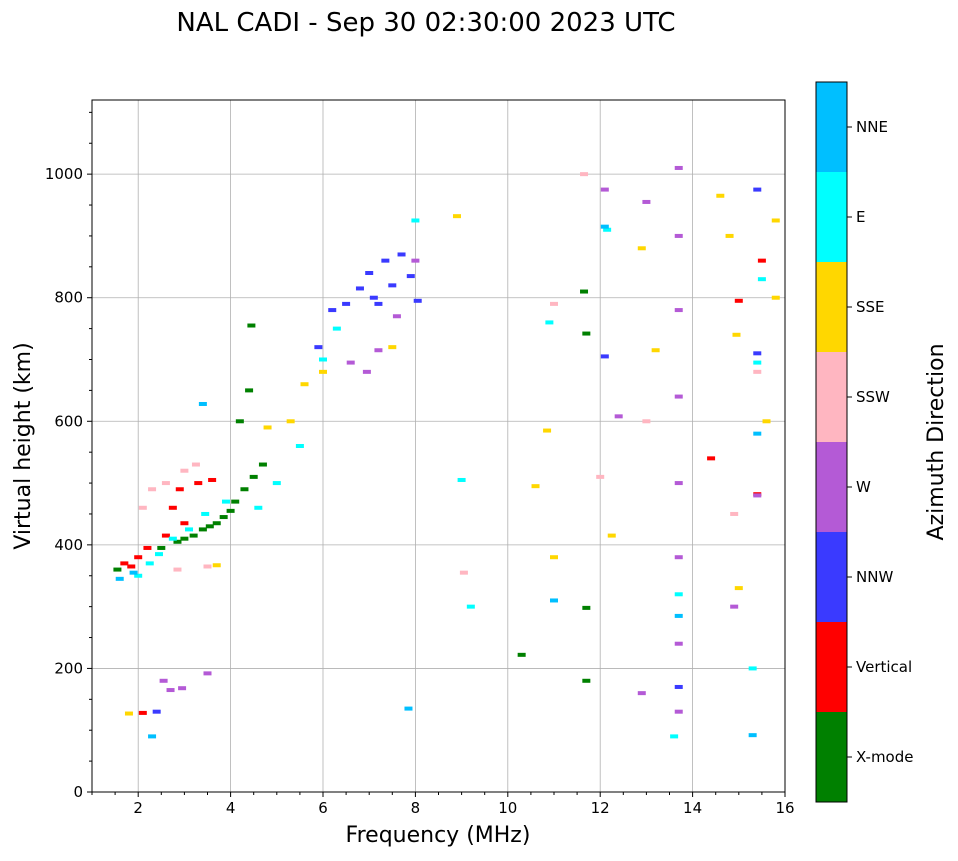 The width and height of the screenshot is (958, 861). What do you see at coordinates (936, 441) in the screenshot?
I see `colorbar-label: Azimuth Direction` at bounding box center [936, 441].